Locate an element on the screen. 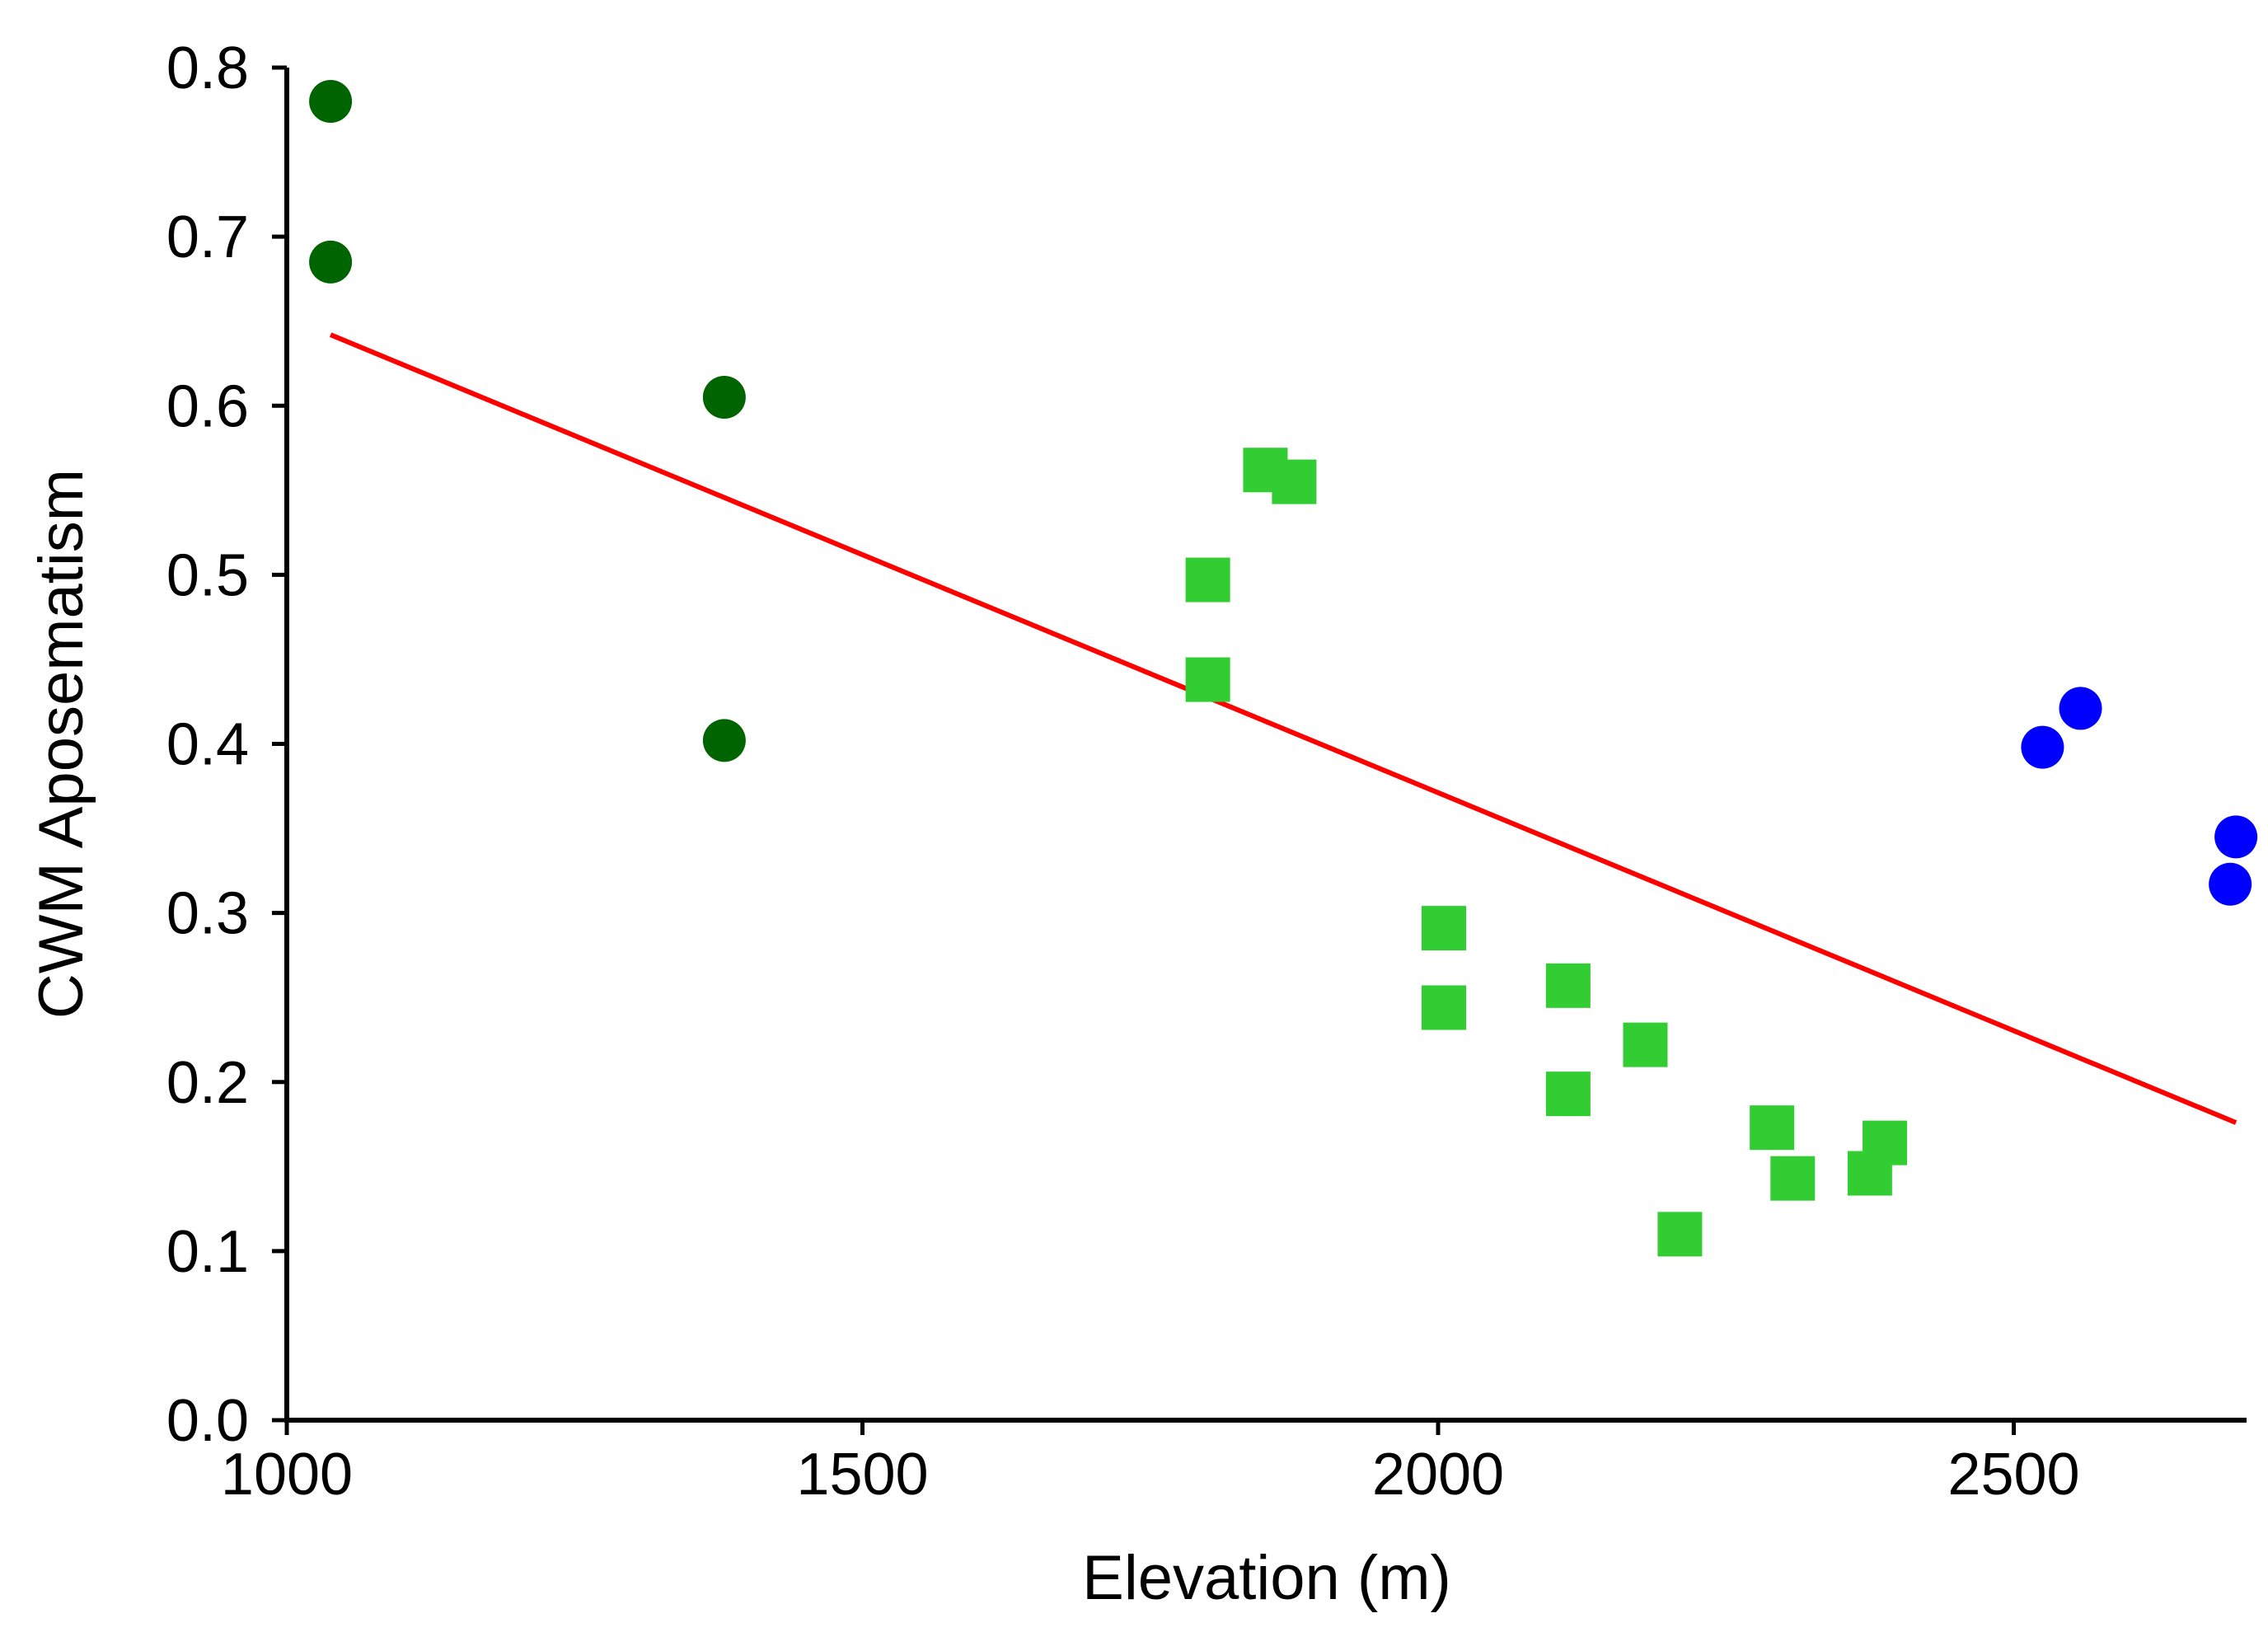 Image resolution: width=2268 pixels, height=1632 pixels. y-tick-label: 0.5 is located at coordinates (207, 575).